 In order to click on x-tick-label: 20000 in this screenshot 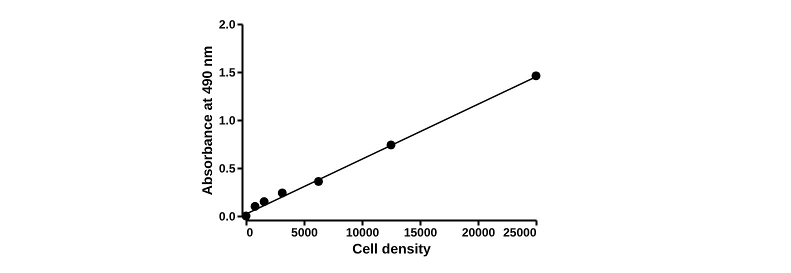, I will do `click(479, 233)`.